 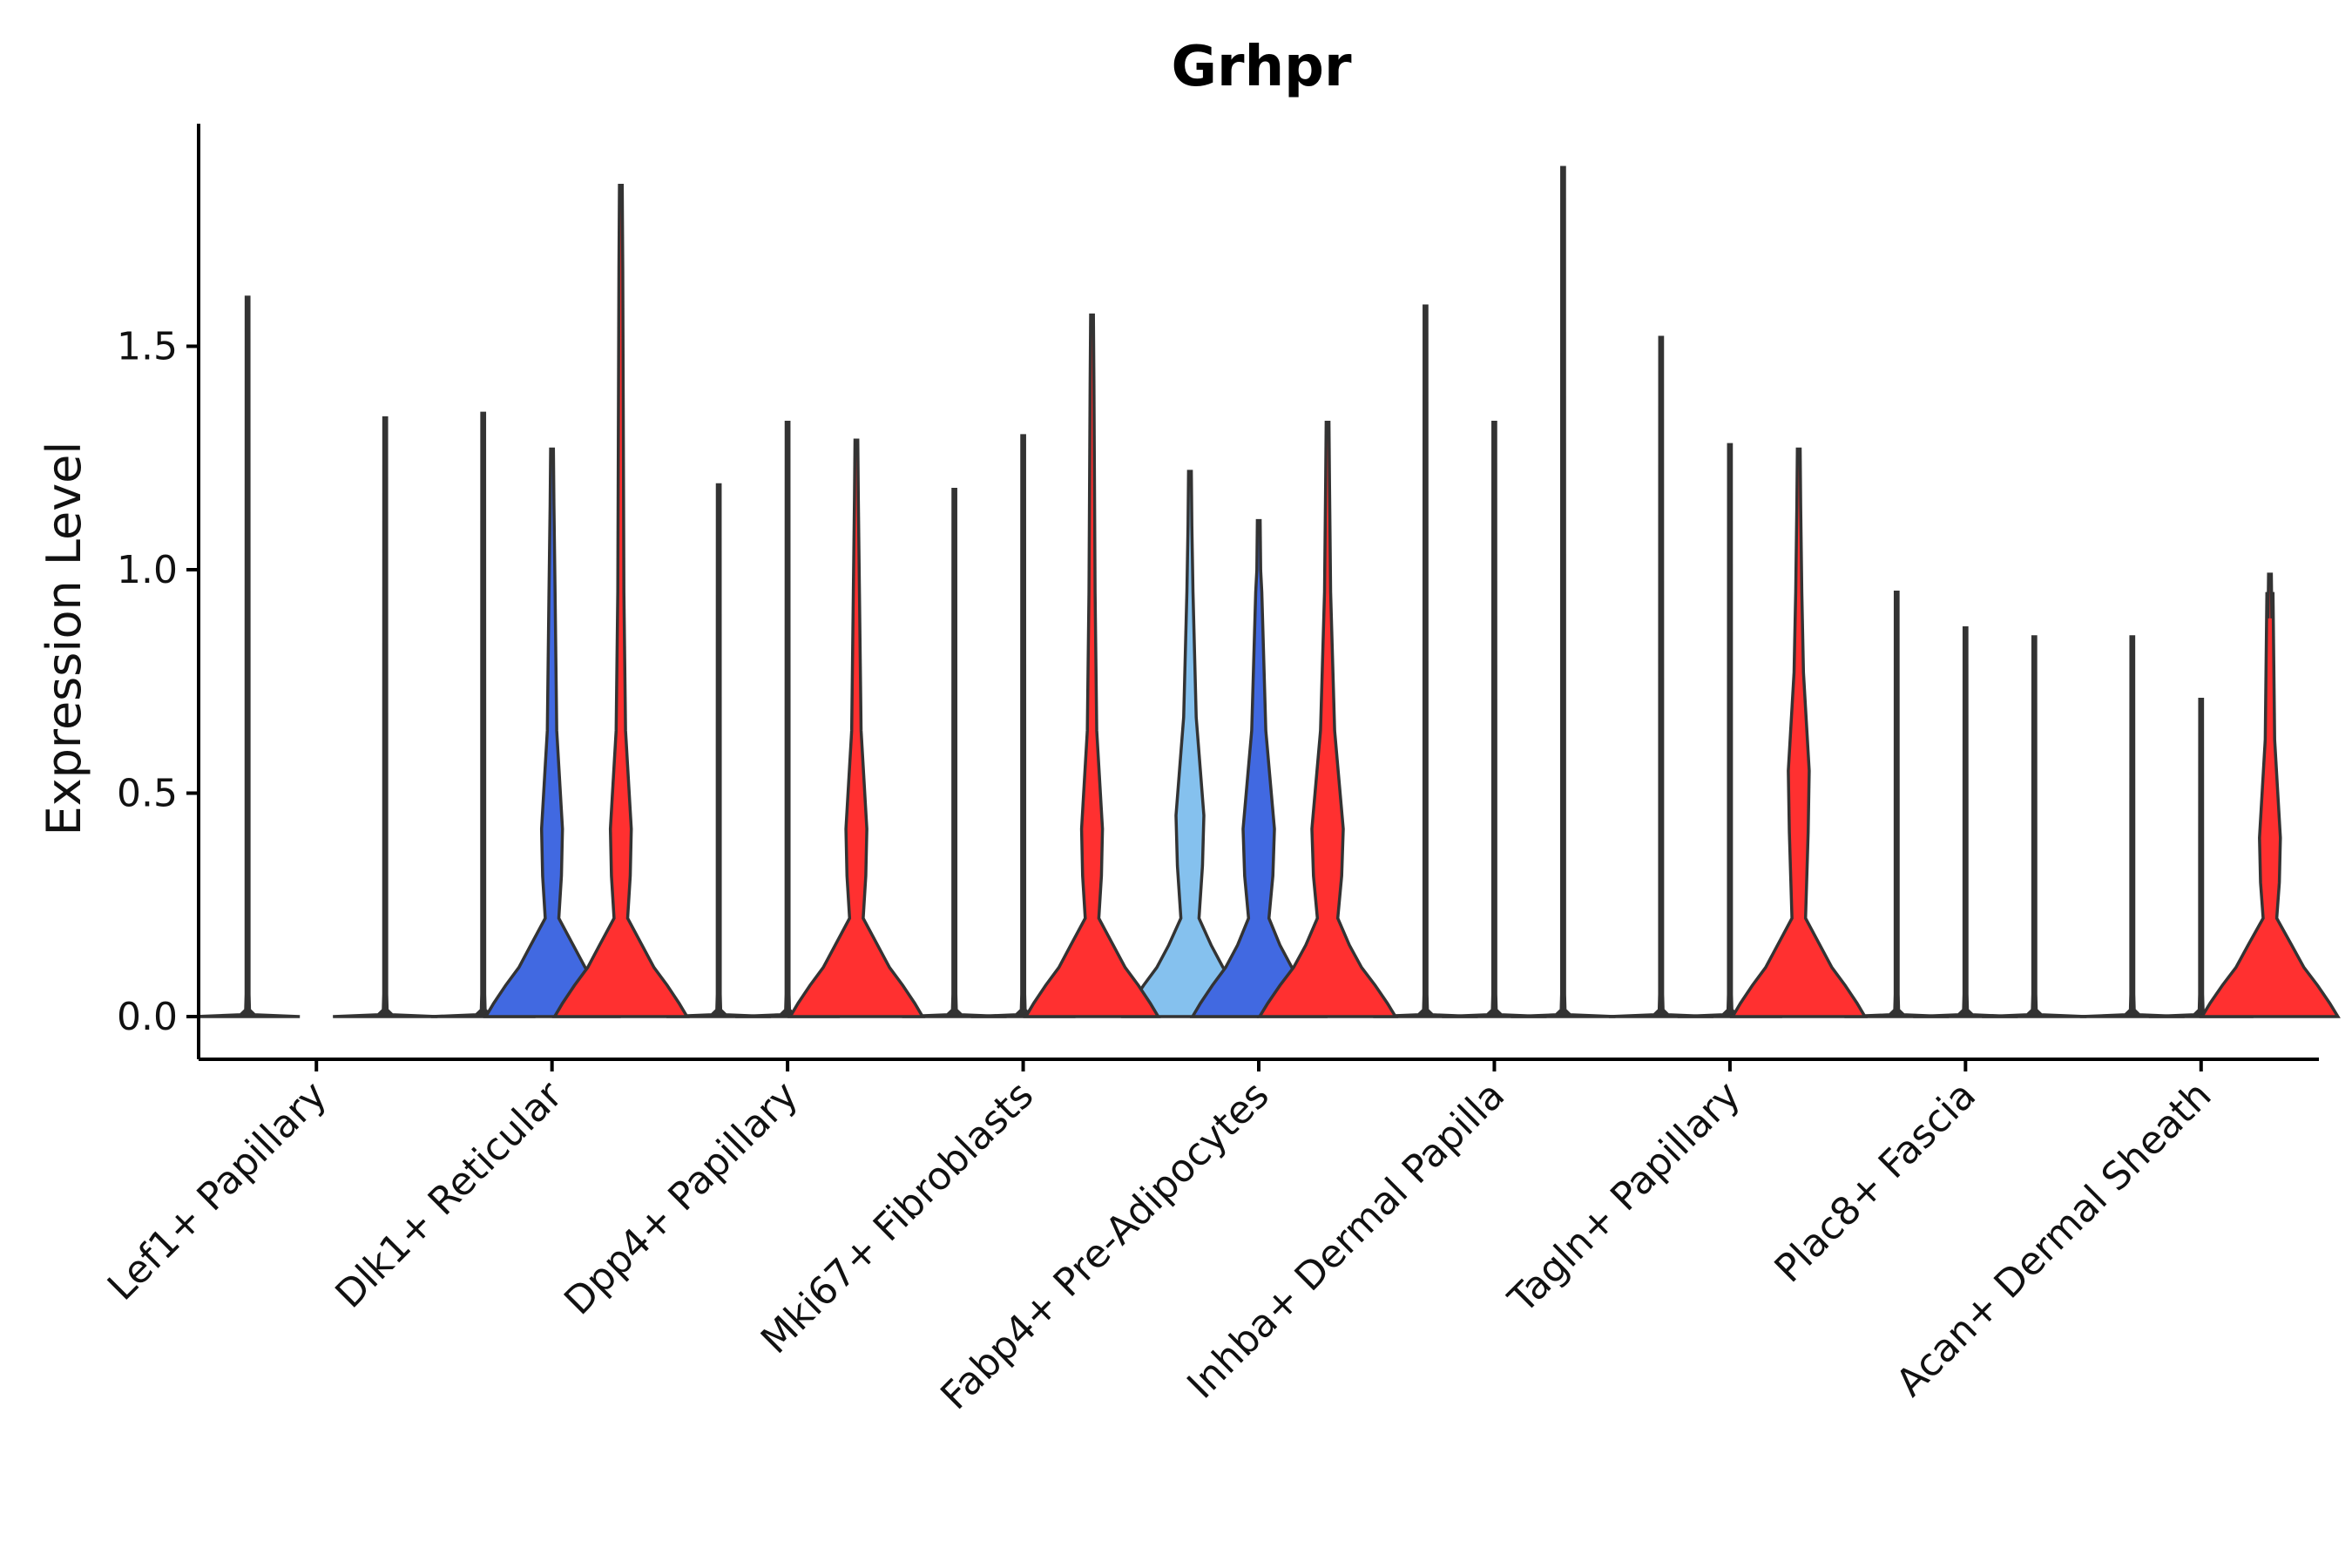 What do you see at coordinates (147, 347) in the screenshot?
I see `y-tick-label: 1.5` at bounding box center [147, 347].